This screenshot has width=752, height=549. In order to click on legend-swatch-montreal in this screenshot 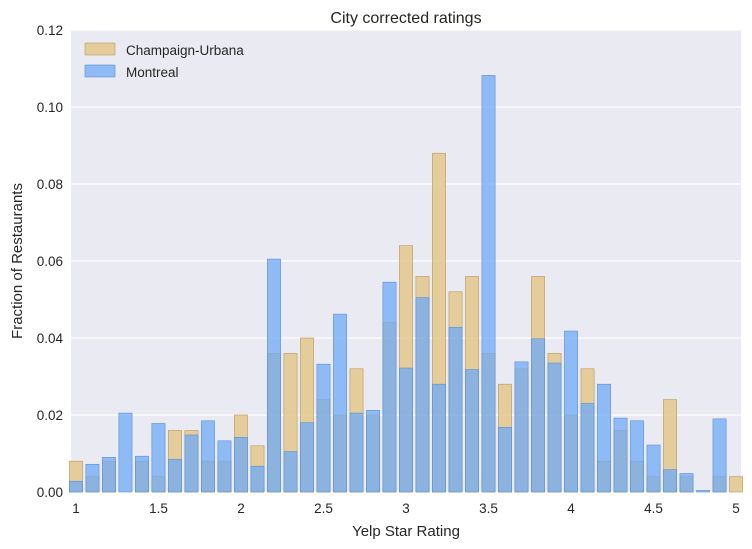, I will do `click(100, 71)`.